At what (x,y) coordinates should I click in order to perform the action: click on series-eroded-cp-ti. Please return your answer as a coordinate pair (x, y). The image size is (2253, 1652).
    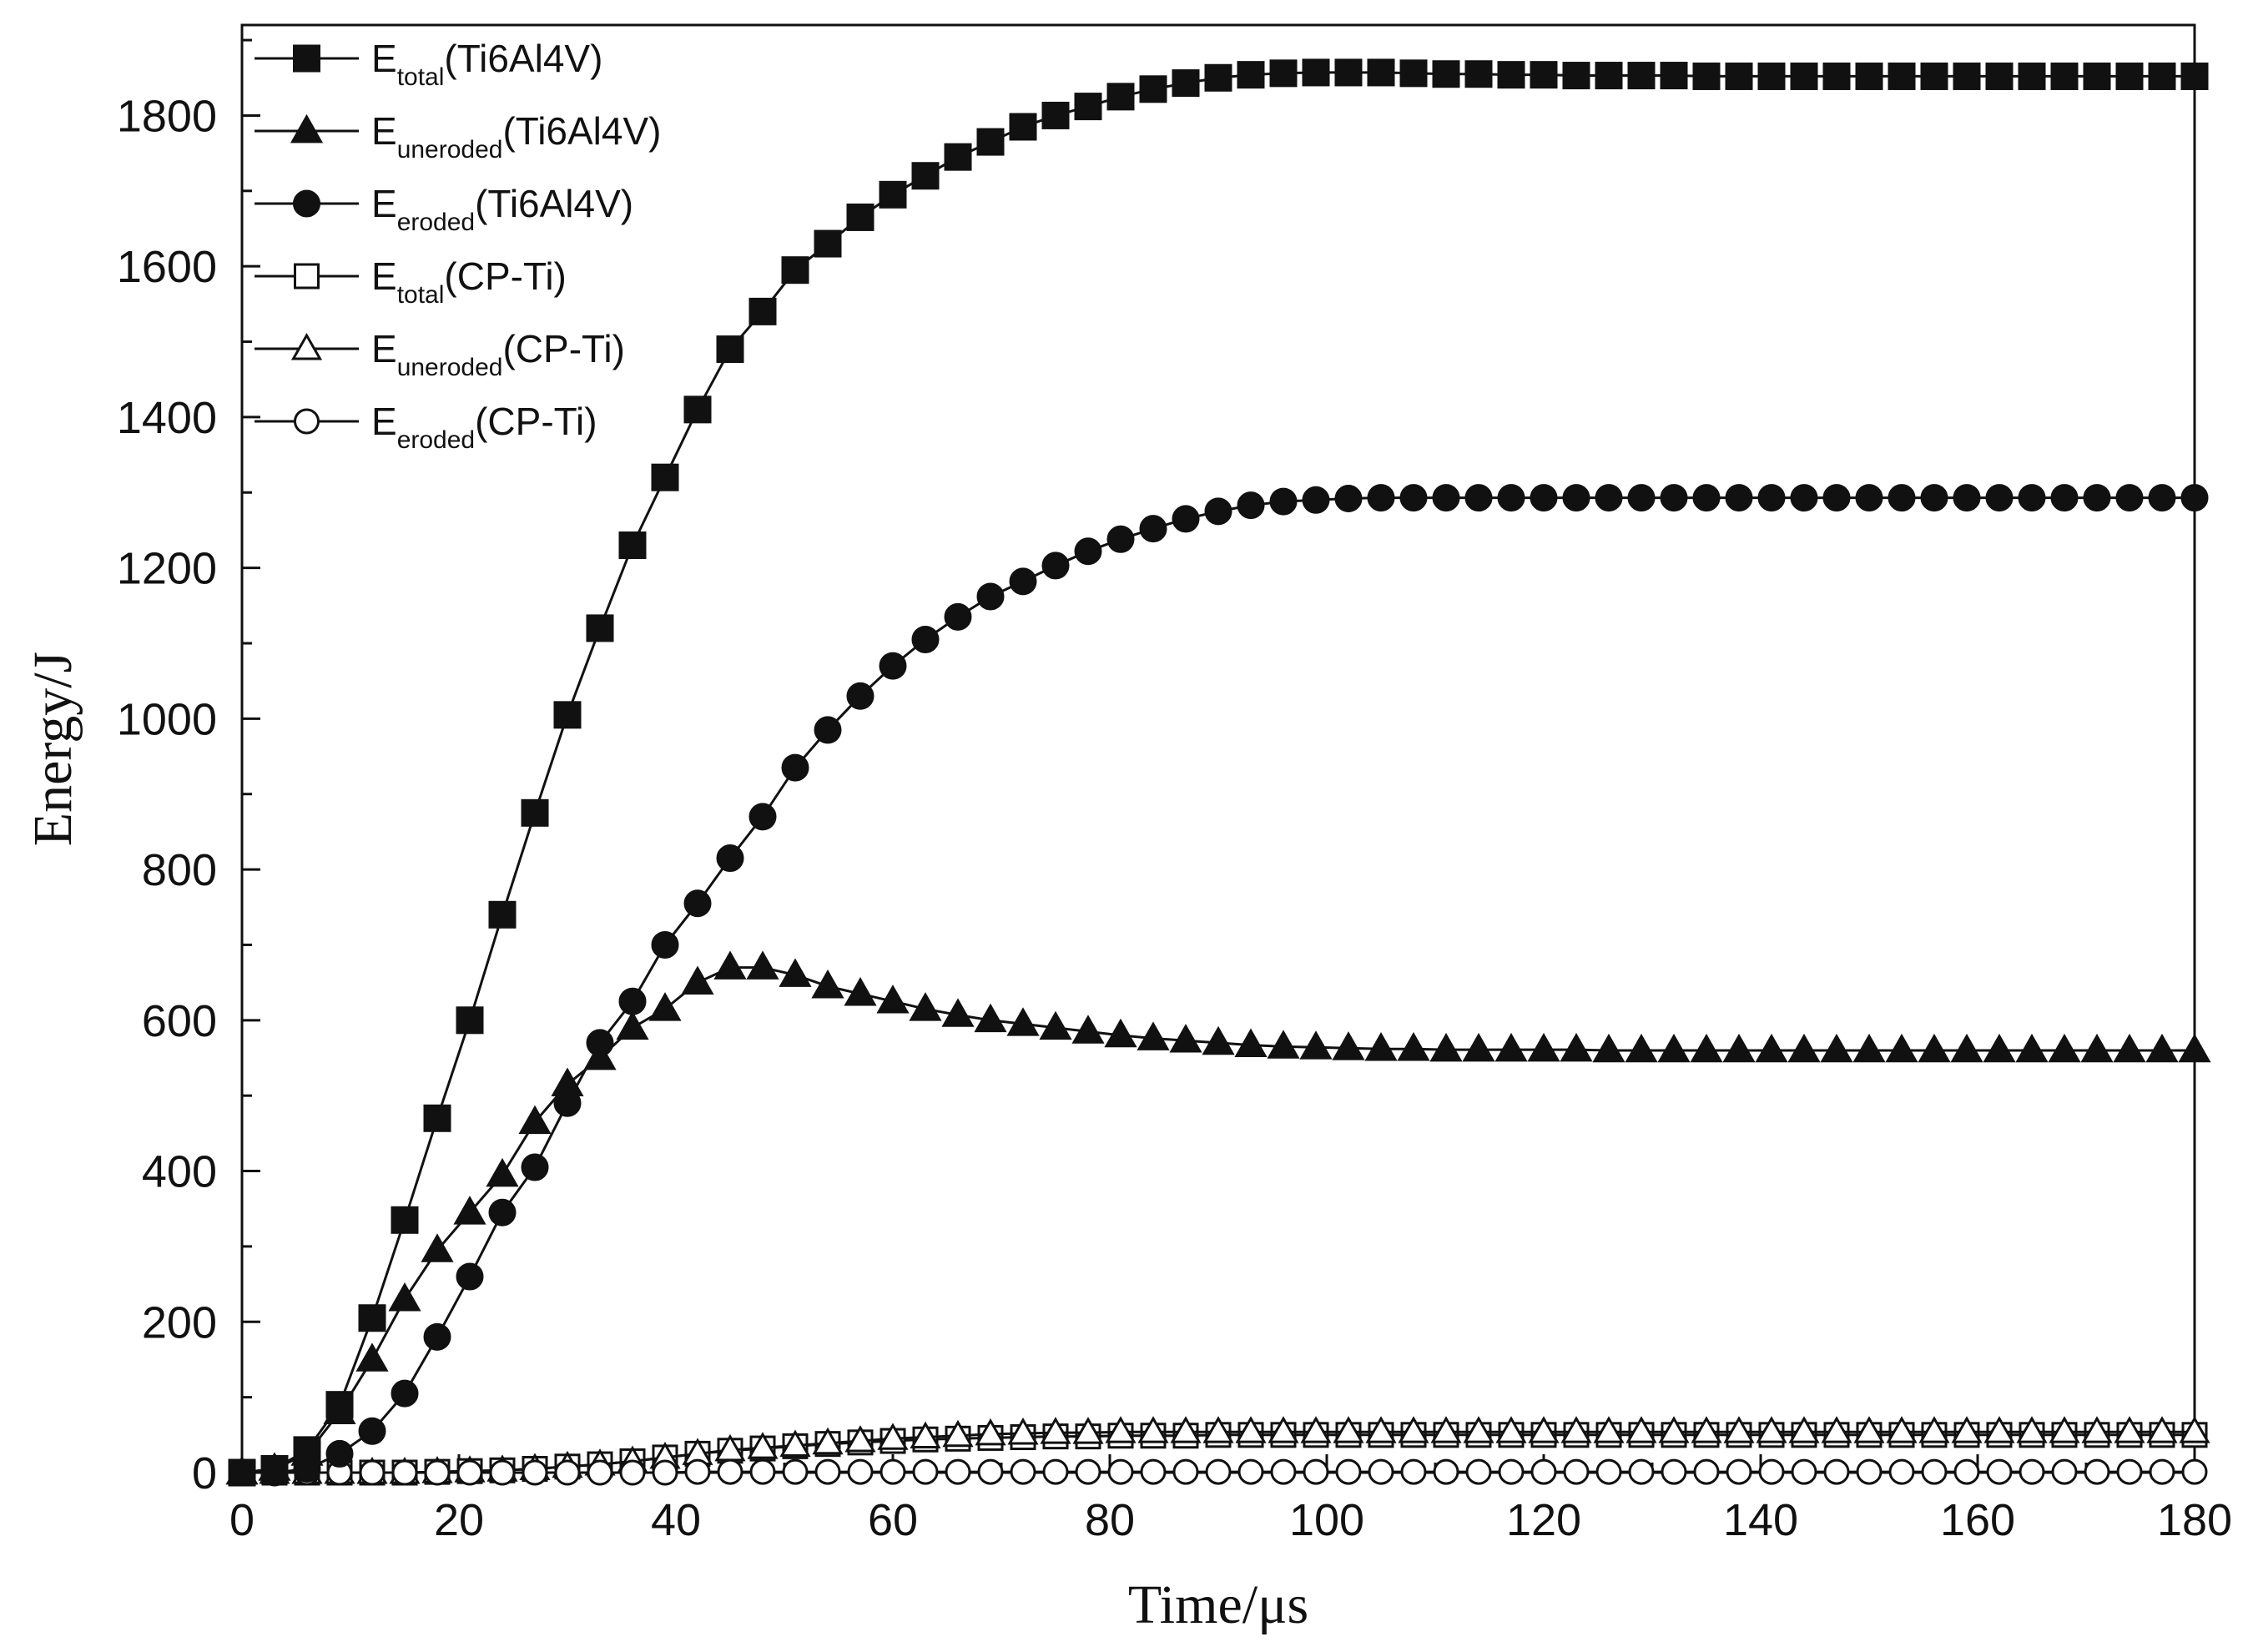
    Looking at the image, I should click on (1218, 1472).